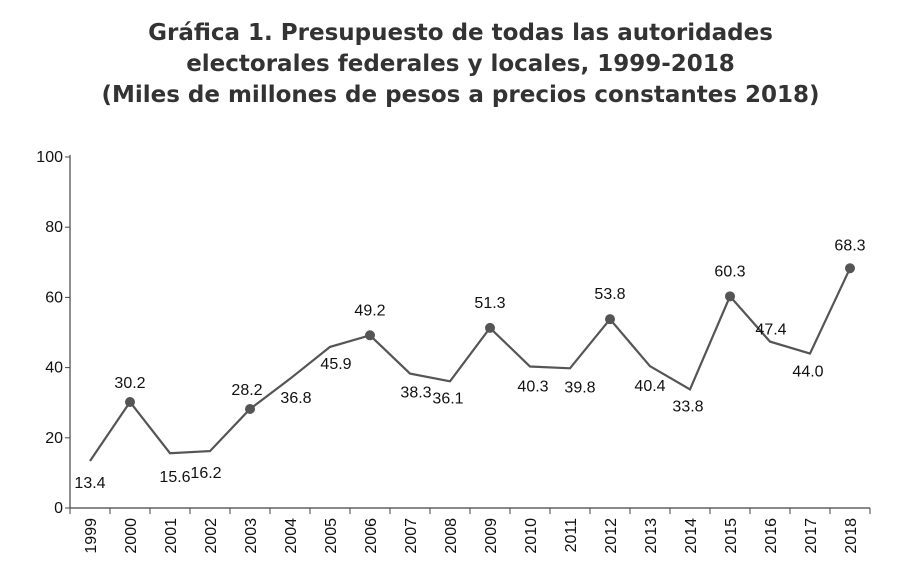 The width and height of the screenshot is (921, 571). What do you see at coordinates (54, 227) in the screenshot?
I see `y-tick-label: 80` at bounding box center [54, 227].